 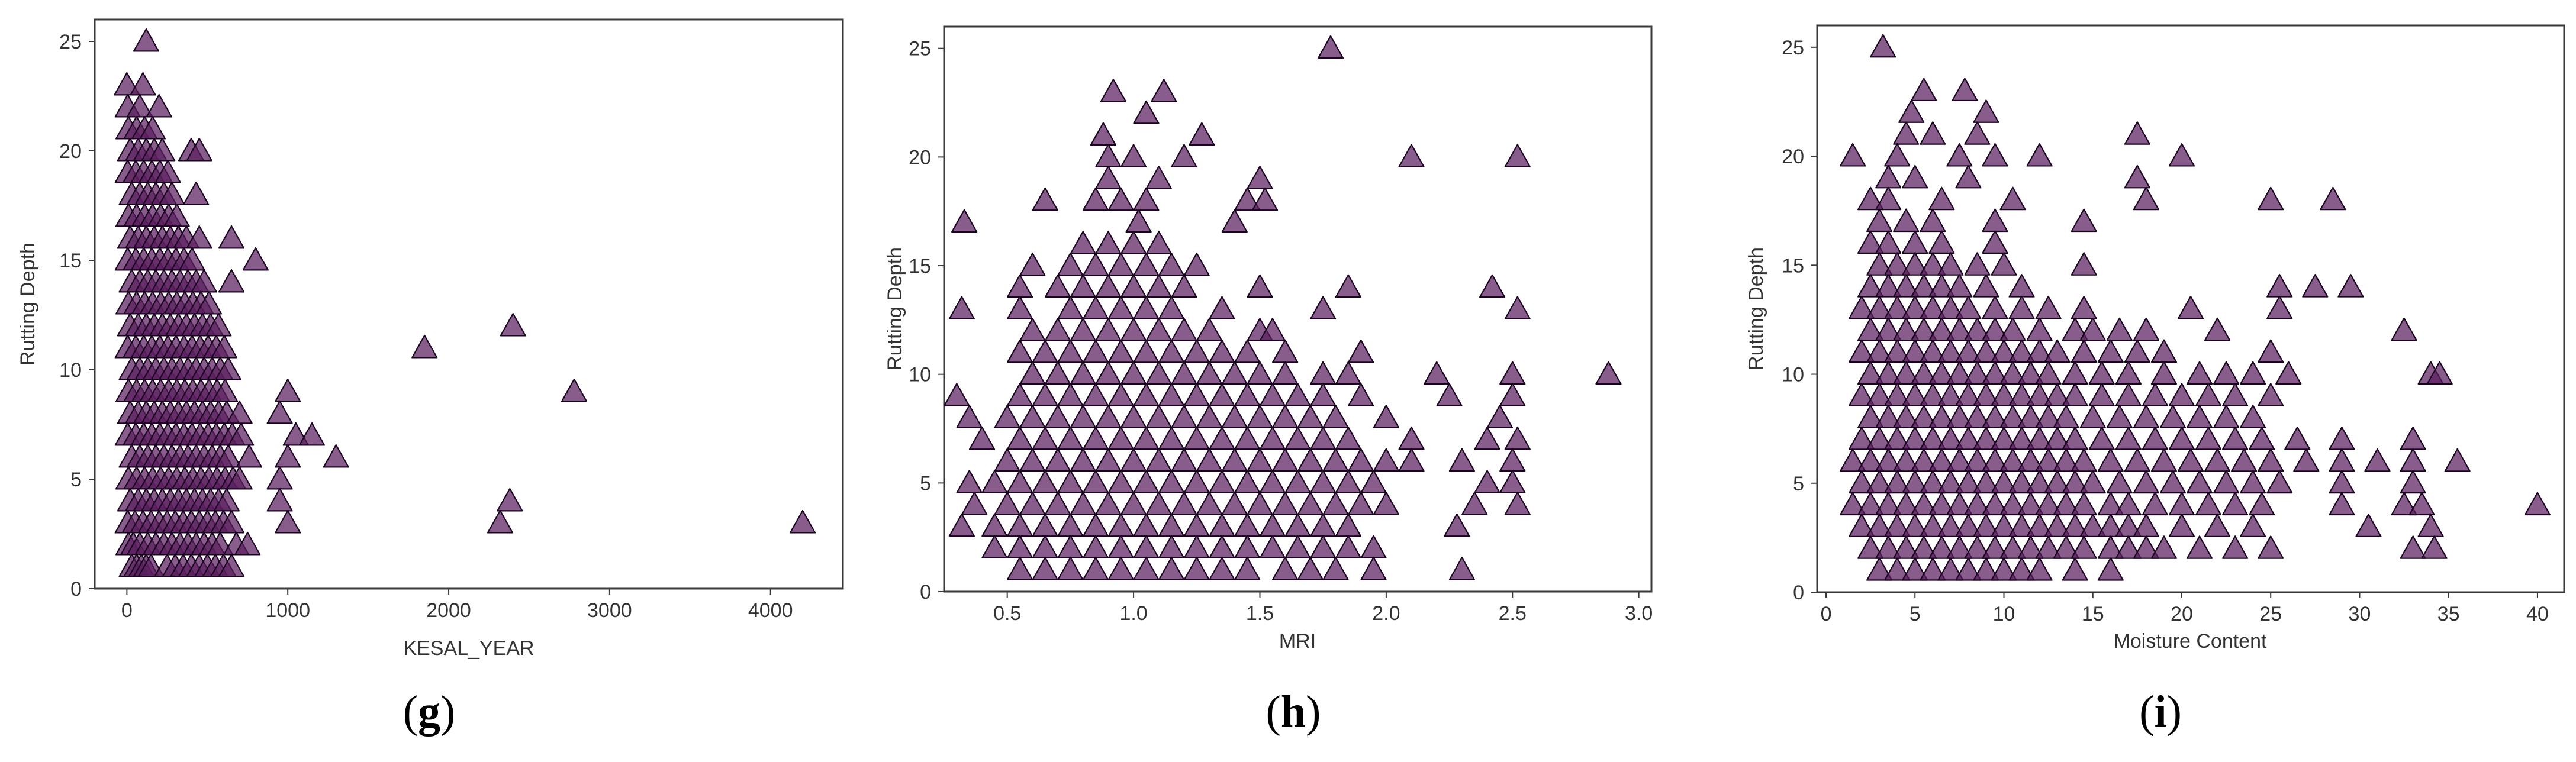 What do you see at coordinates (429, 712) in the screenshot?
I see `caption-letter: g` at bounding box center [429, 712].